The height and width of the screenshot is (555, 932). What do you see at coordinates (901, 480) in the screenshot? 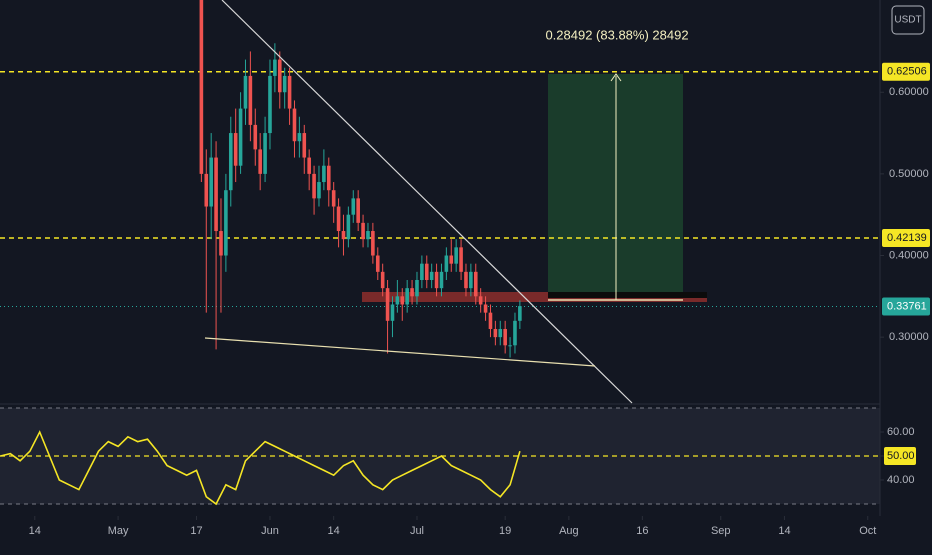
I see `rsi-y-tick-label: 40.00` at bounding box center [901, 480].